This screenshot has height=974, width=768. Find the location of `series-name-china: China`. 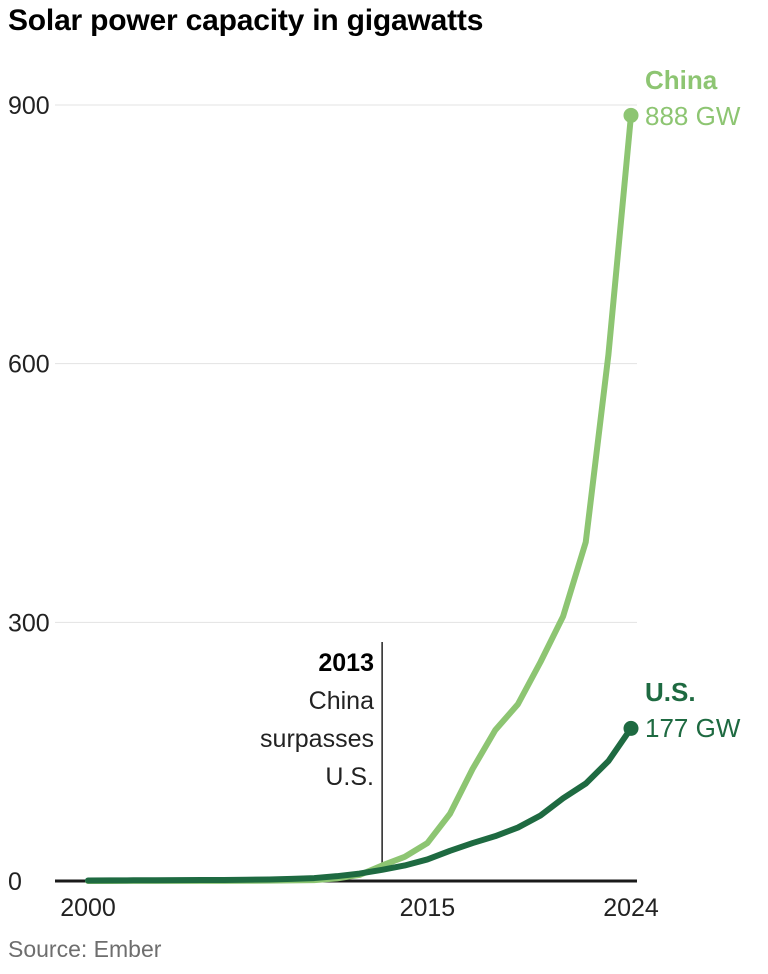

series-name-china: China is located at coordinates (681, 80).